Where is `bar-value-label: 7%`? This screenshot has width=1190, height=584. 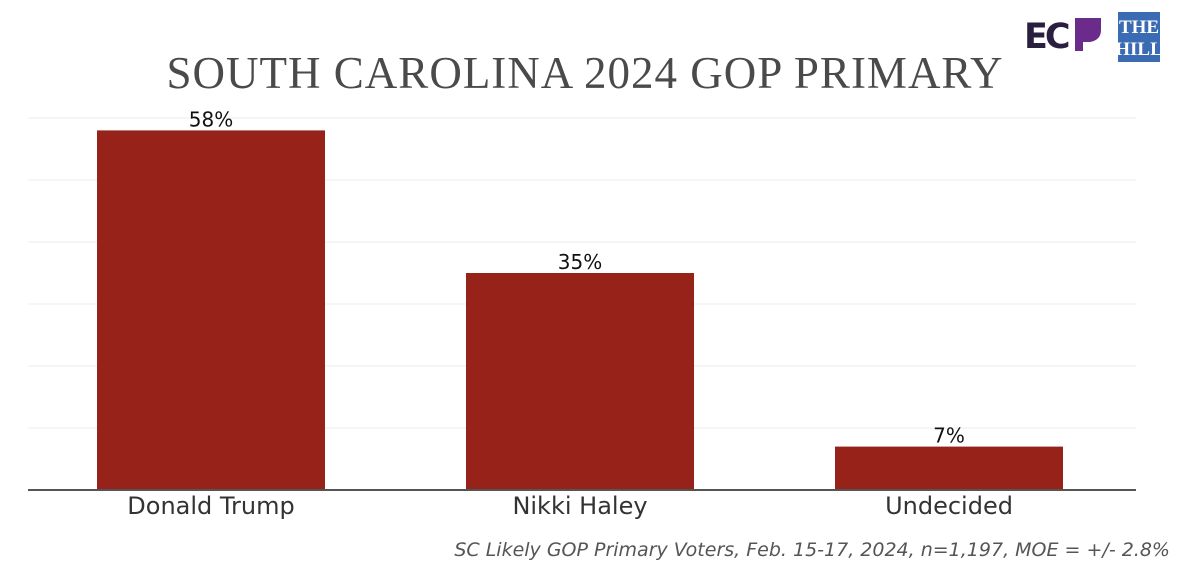 bar-value-label: 7% is located at coordinates (949, 436).